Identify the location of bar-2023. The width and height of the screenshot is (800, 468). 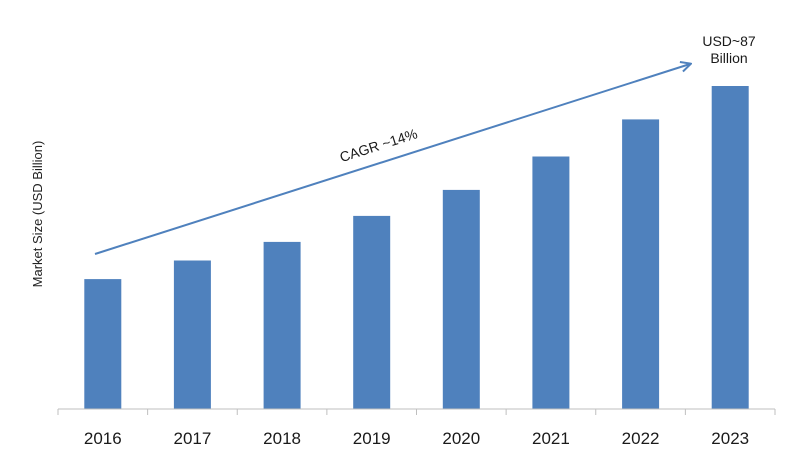
(730, 247).